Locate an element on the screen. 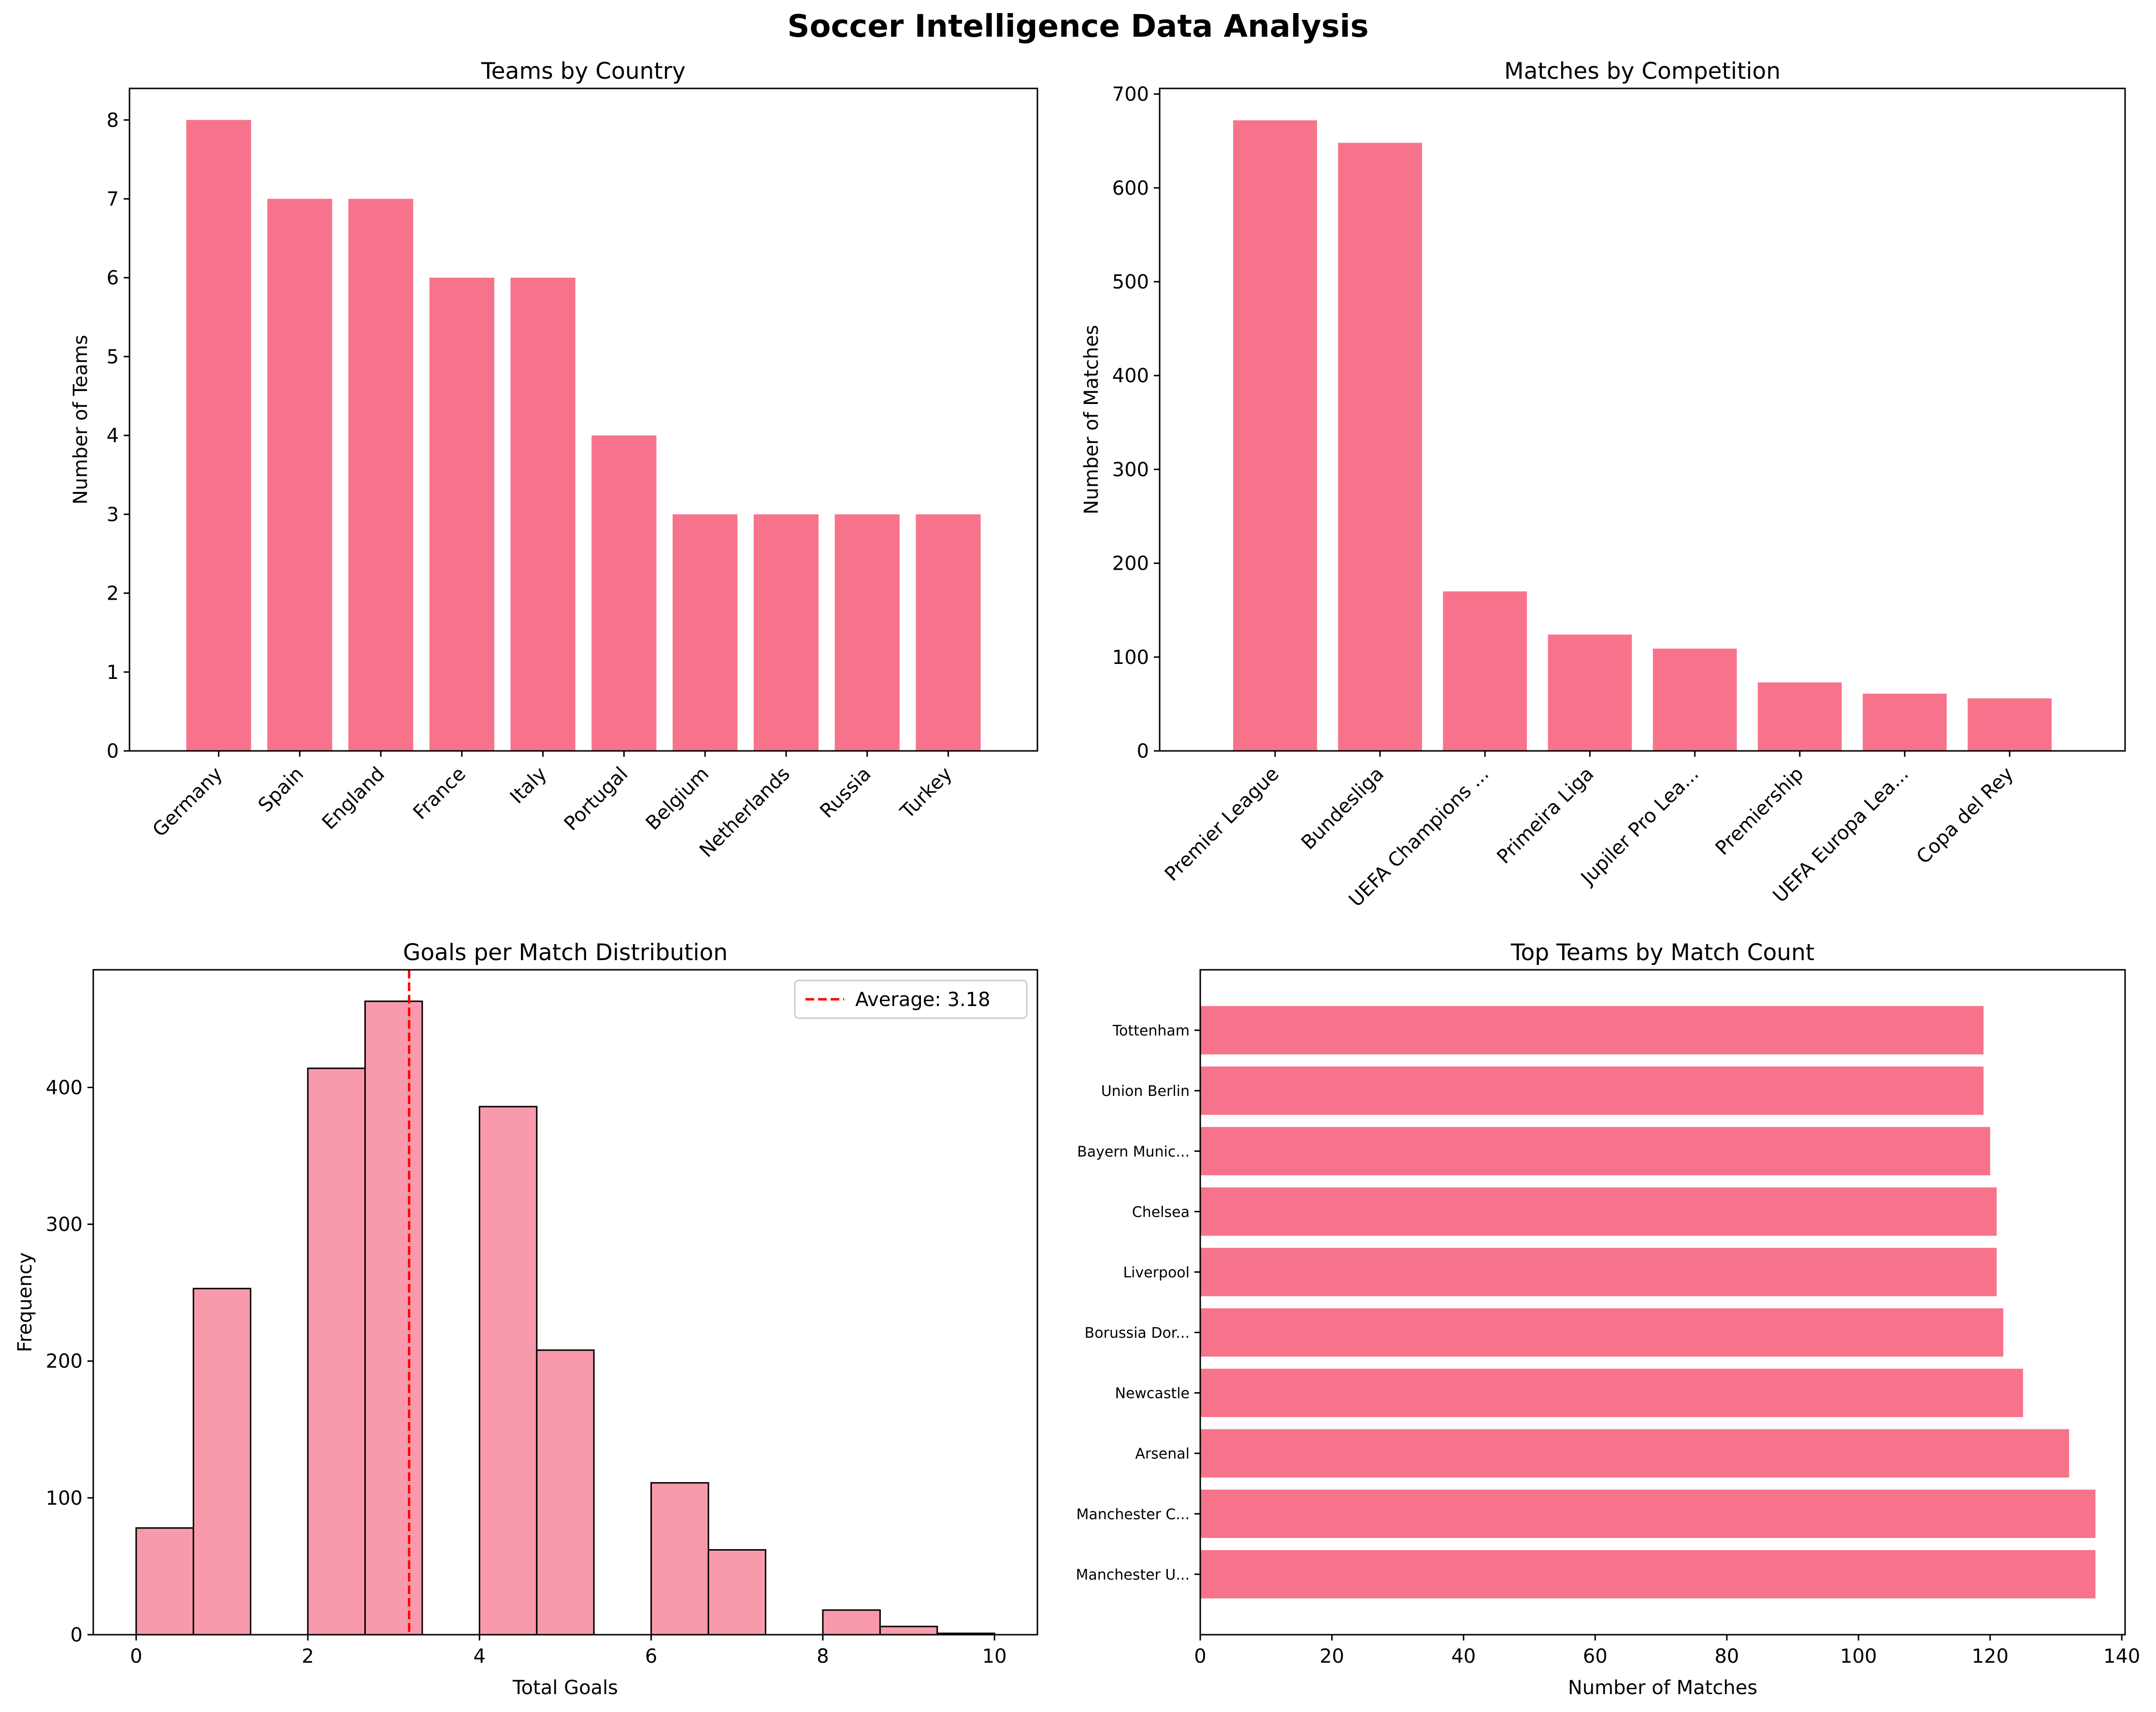 The height and width of the screenshot is (1712, 2156). teams-by-country-bar-spain is located at coordinates (299, 475).